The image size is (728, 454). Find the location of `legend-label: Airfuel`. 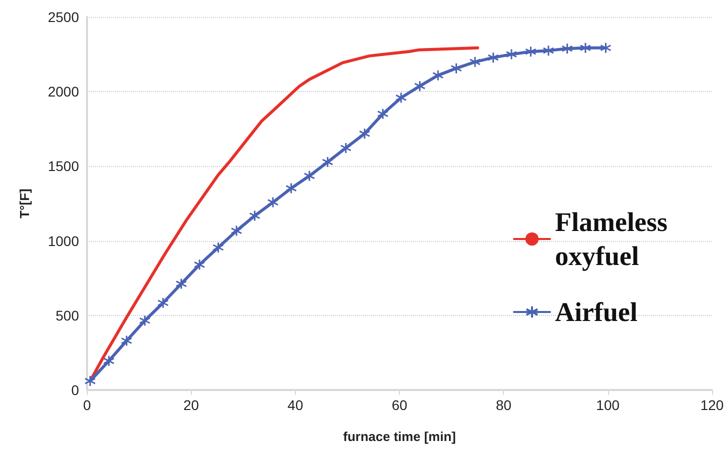

legend-label: Airfuel is located at coordinates (596, 312).